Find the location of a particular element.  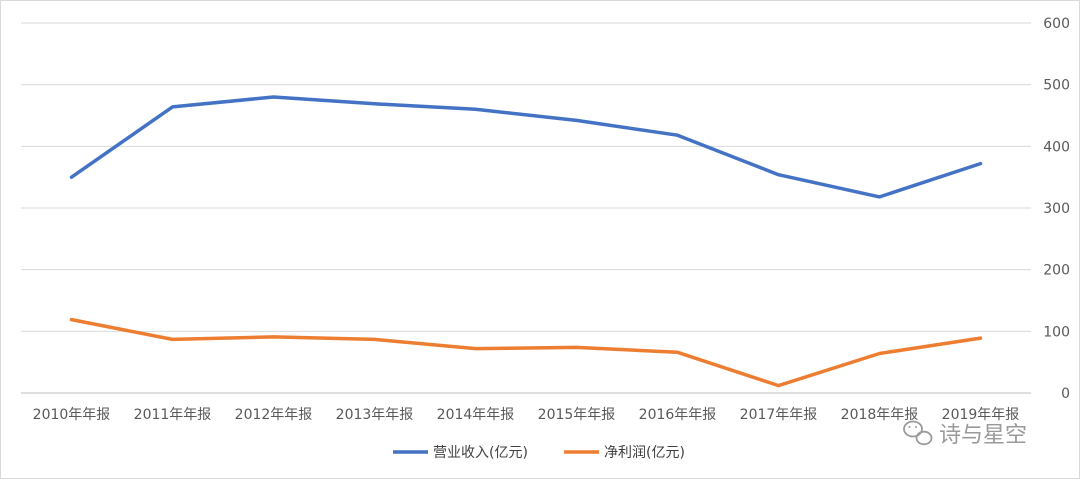

series-line is located at coordinates (526, 352).